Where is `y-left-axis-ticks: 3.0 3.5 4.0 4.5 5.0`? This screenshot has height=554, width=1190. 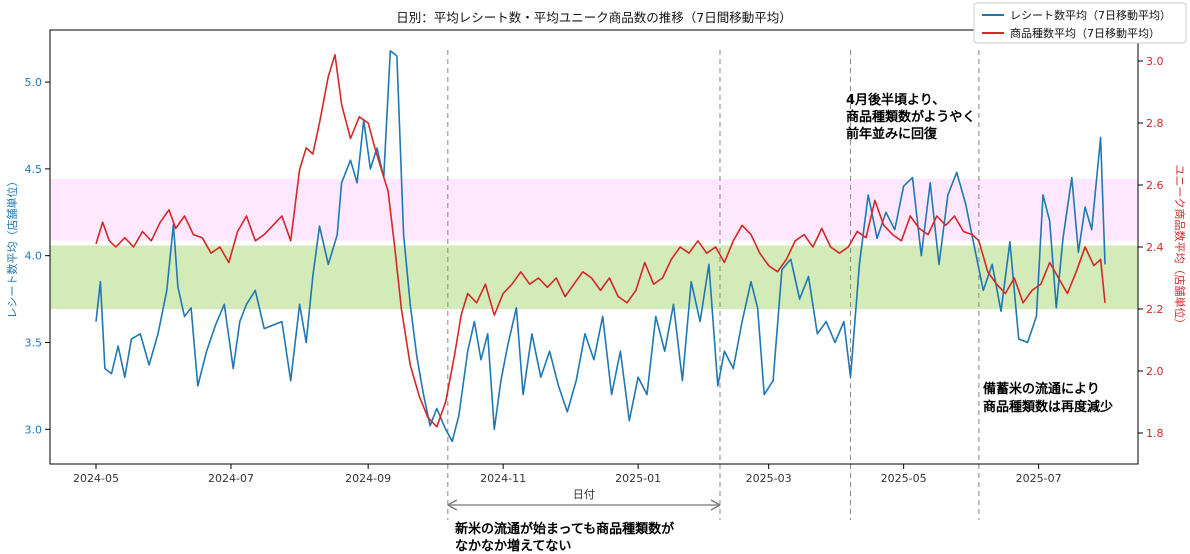
y-left-axis-ticks: 3.0 3.5 4.0 4.5 5.0 is located at coordinates (37, 256).